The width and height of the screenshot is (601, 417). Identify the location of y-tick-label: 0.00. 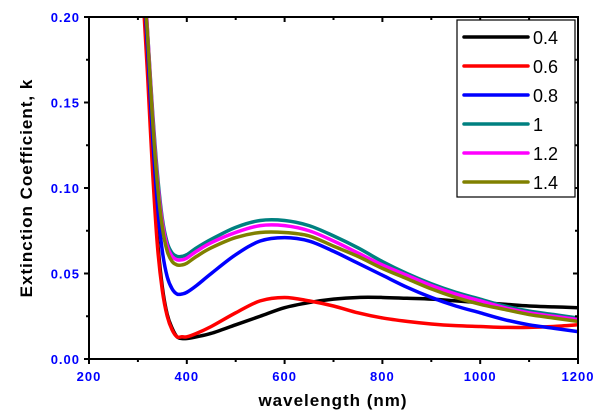
(65, 359).